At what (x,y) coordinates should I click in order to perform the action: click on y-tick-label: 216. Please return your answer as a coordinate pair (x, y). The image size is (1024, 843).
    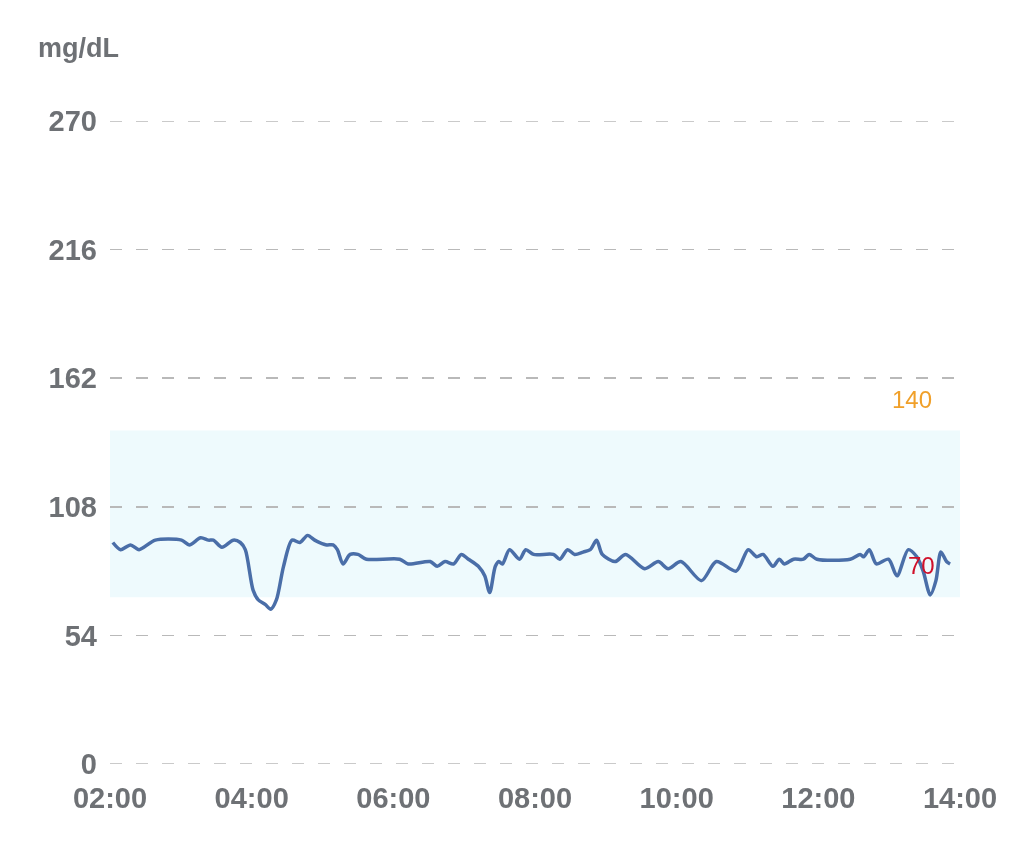
    Looking at the image, I should click on (72, 249).